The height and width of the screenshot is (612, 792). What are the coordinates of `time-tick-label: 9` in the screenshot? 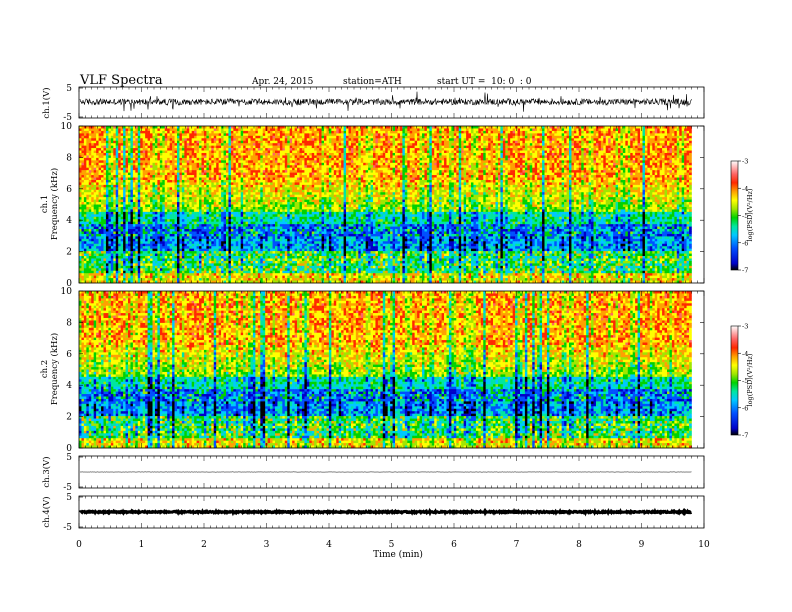 It's located at (642, 545).